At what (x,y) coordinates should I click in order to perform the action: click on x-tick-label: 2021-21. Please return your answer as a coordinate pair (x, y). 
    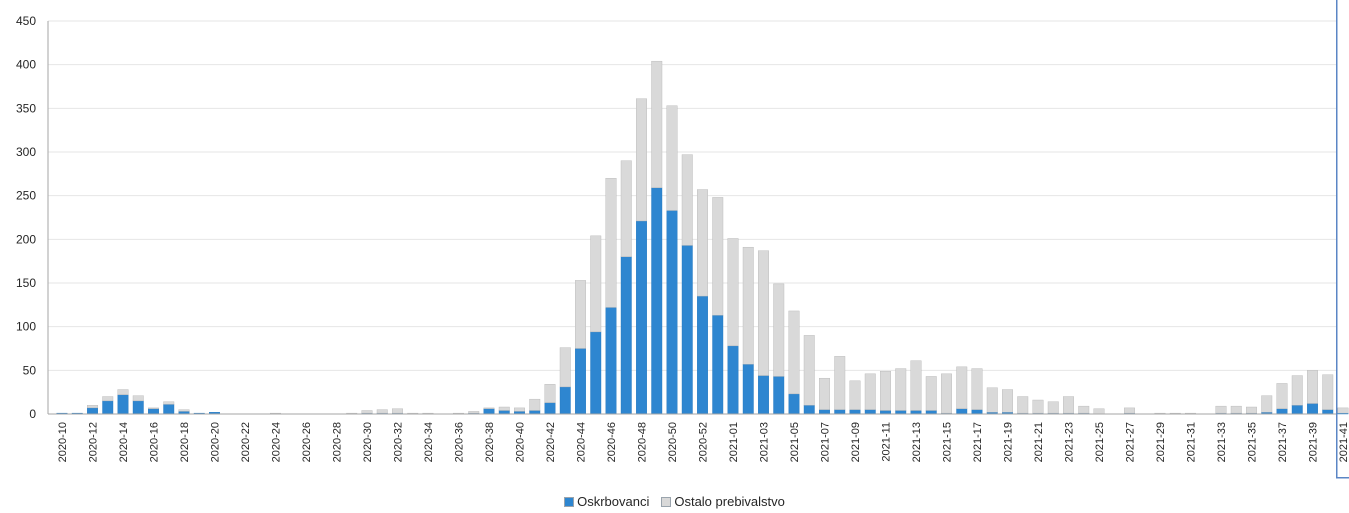
    Looking at the image, I should click on (1039, 442).